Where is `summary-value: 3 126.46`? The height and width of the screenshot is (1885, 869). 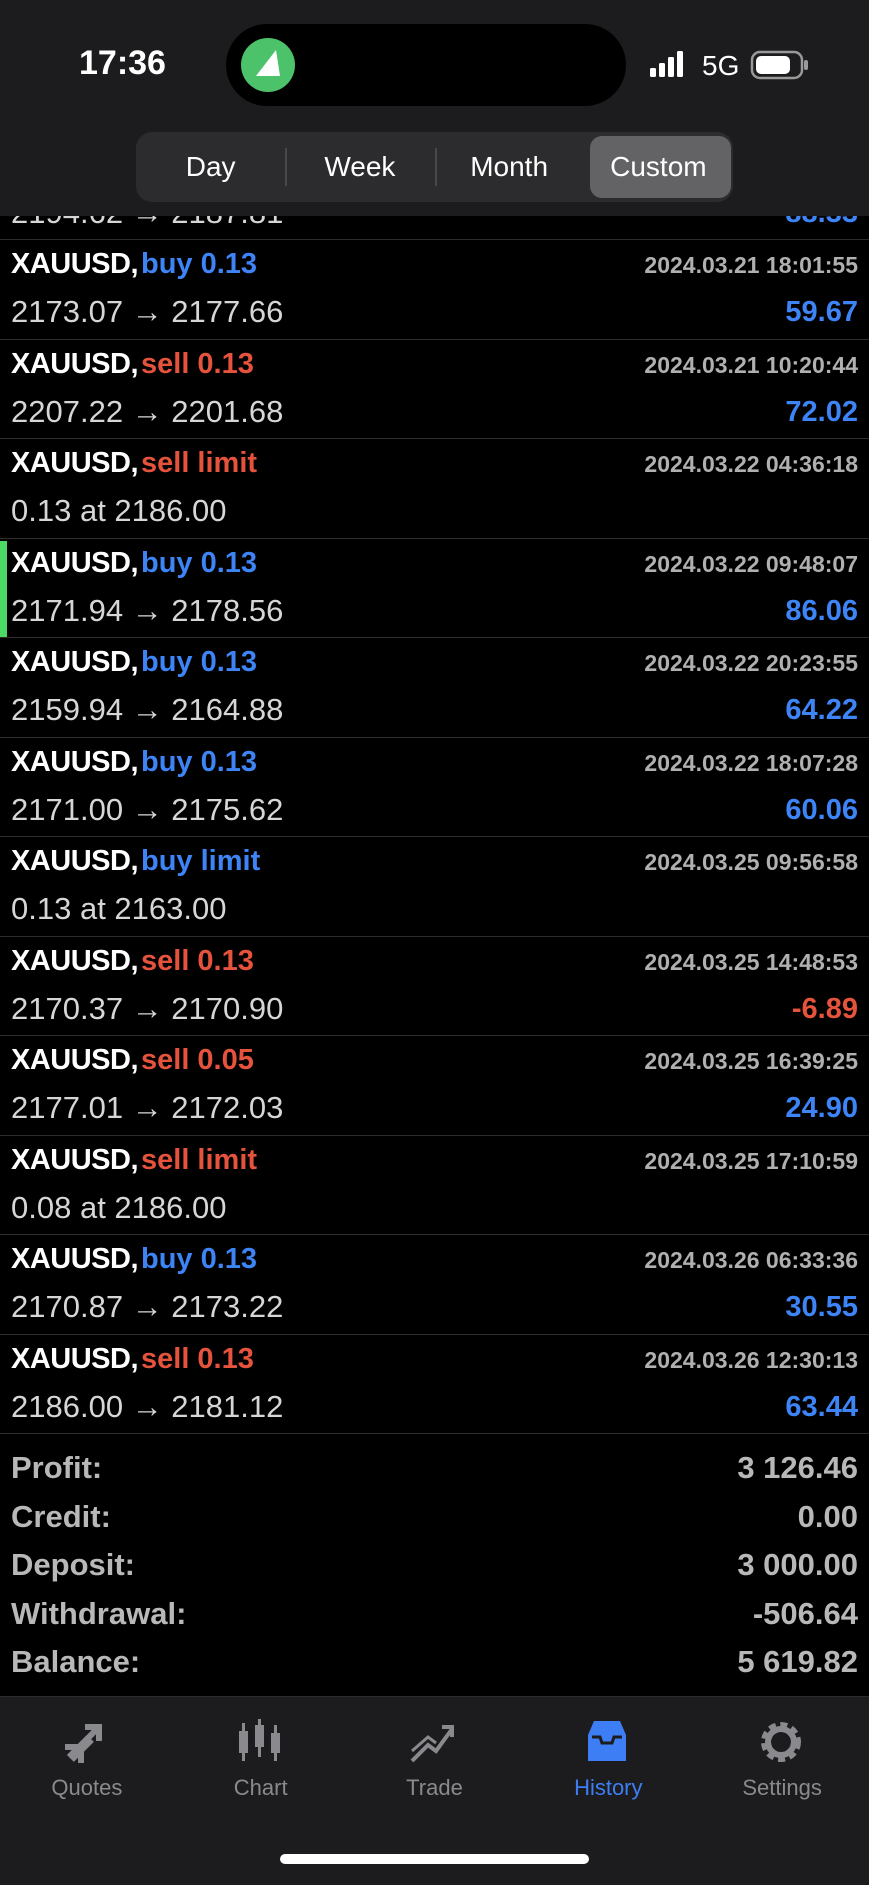
summary-value: 3 126.46 is located at coordinates (797, 1467).